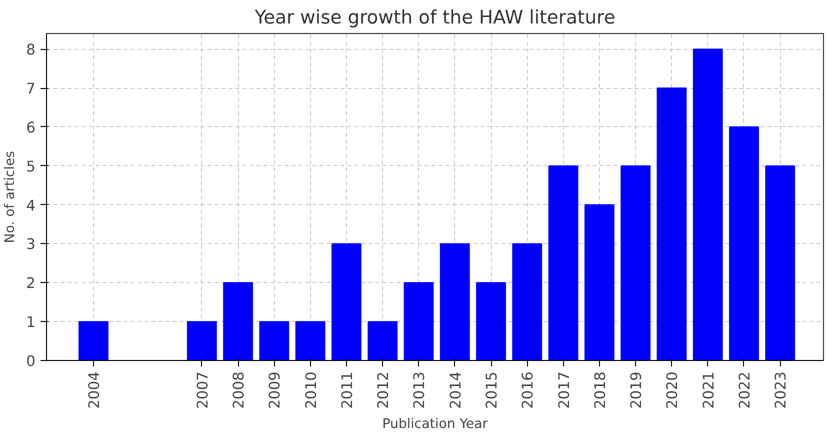 Image resolution: width=828 pixels, height=434 pixels. What do you see at coordinates (31, 205) in the screenshot?
I see `y-tick-label: 4` at bounding box center [31, 205].